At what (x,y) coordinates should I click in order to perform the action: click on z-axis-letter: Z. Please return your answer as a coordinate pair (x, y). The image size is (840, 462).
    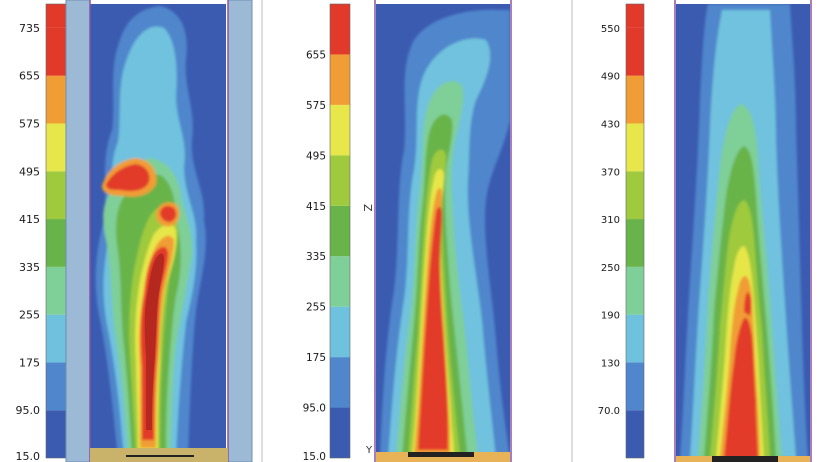
    Looking at the image, I should click on (367, 208).